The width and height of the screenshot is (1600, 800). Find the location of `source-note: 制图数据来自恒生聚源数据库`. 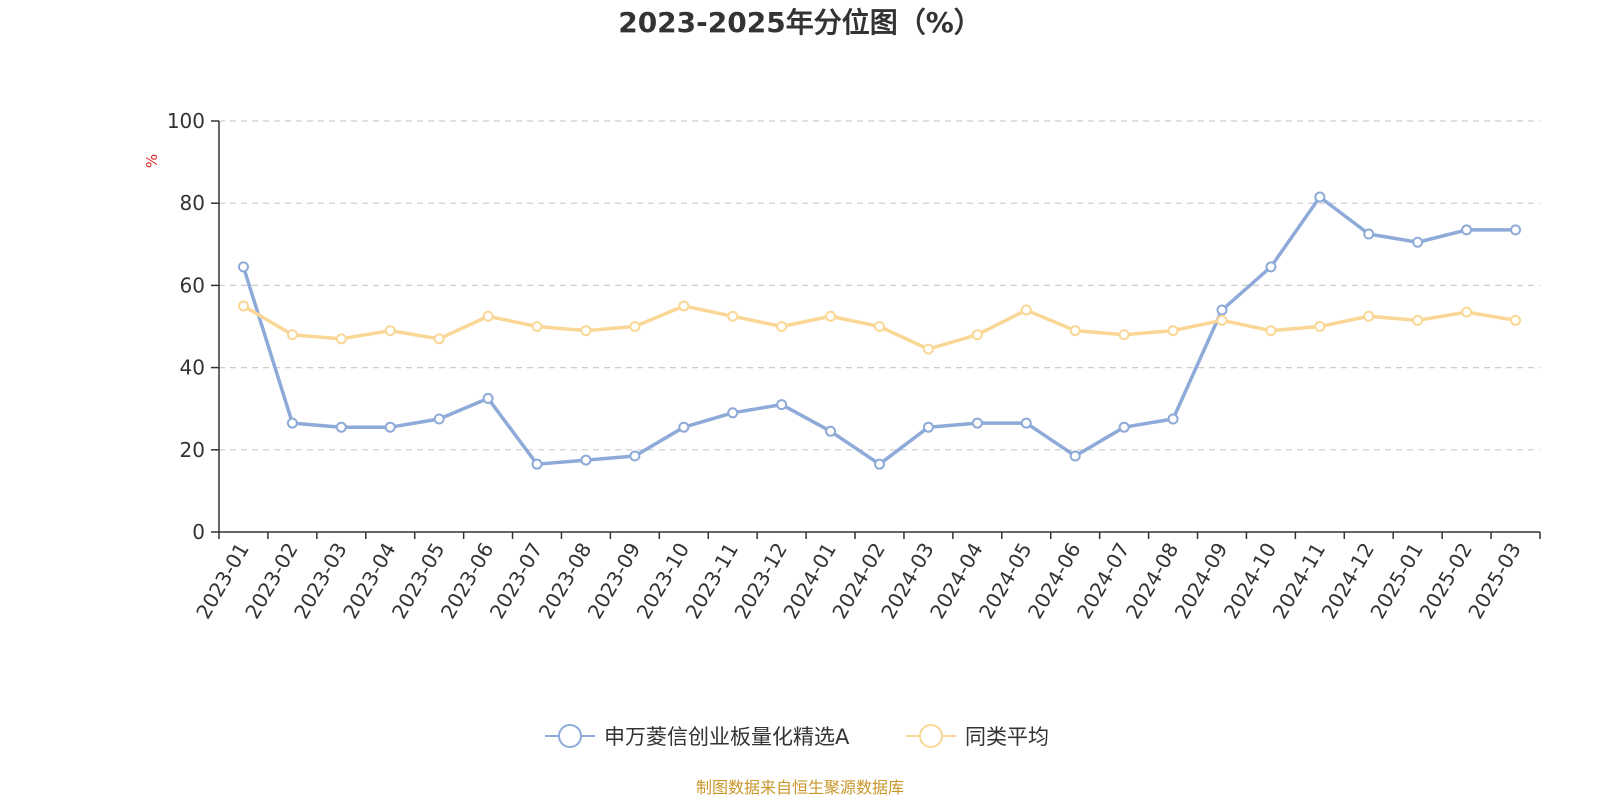

source-note: 制图数据来自恒生聚源数据库 is located at coordinates (800, 787).